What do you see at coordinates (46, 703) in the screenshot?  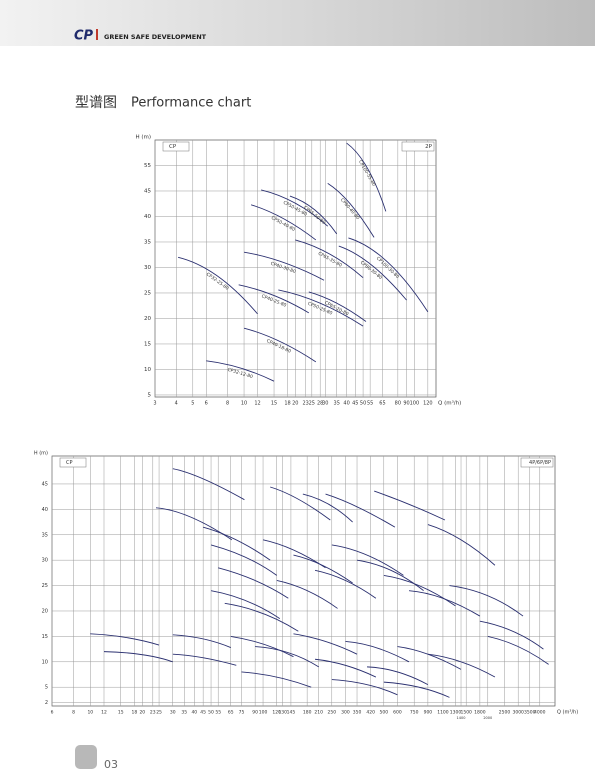 I see `y-tick-label: 2` at bounding box center [46, 703].